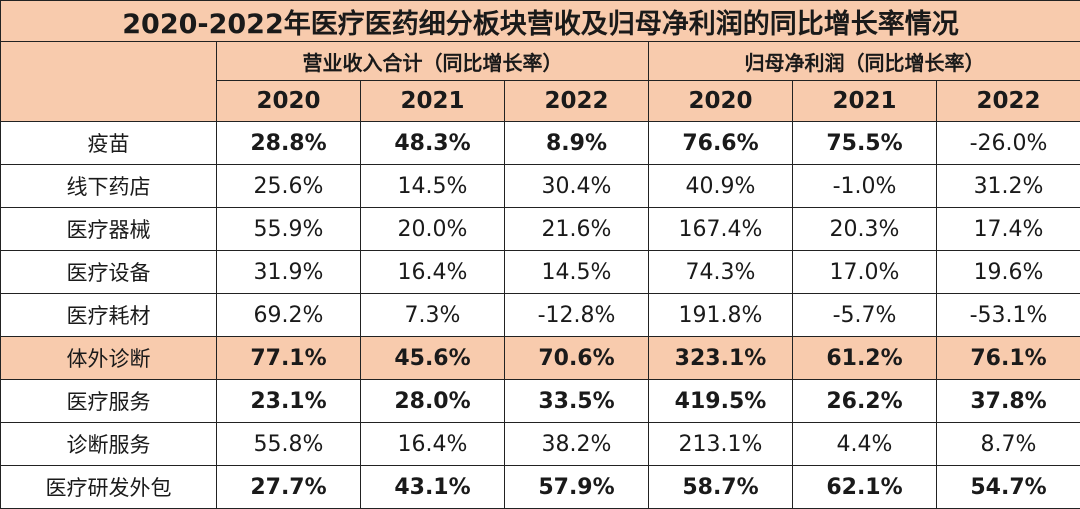 The height and width of the screenshot is (509, 1080). Describe the element at coordinates (720, 143) in the screenshot. I see `table-cell: 76.6%` at that location.